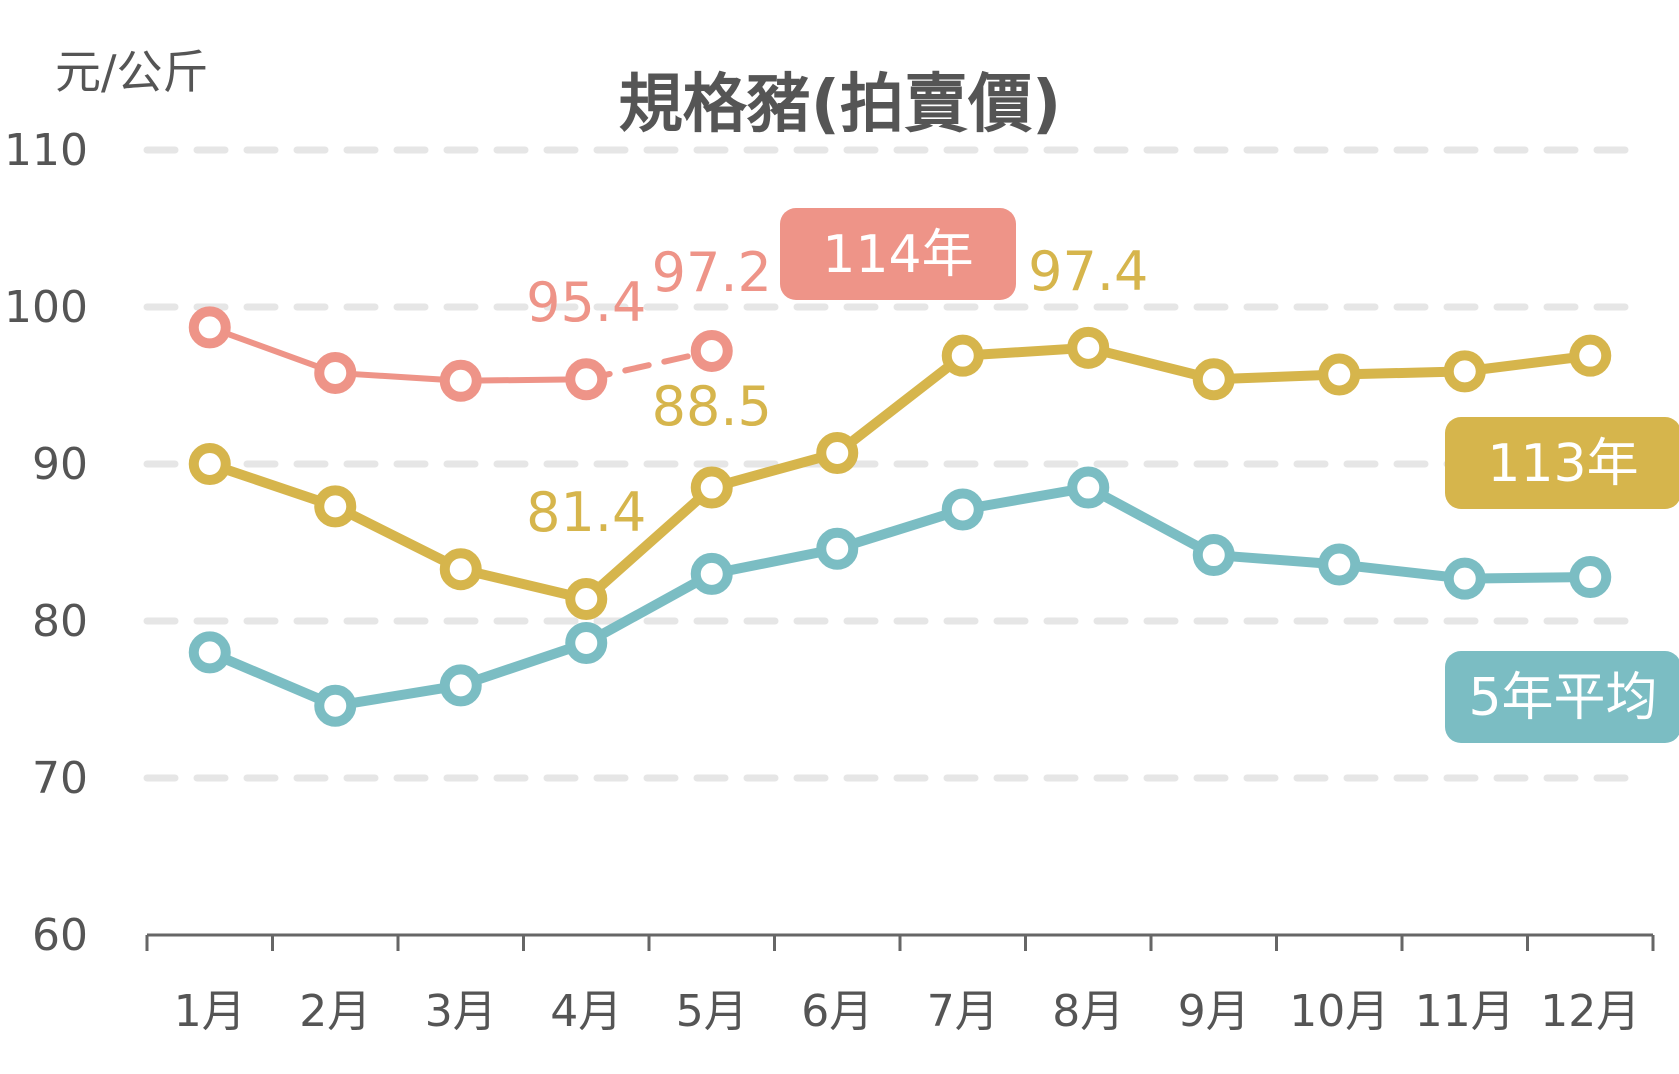  I want to click on y-tick-label: 80, so click(60, 621).